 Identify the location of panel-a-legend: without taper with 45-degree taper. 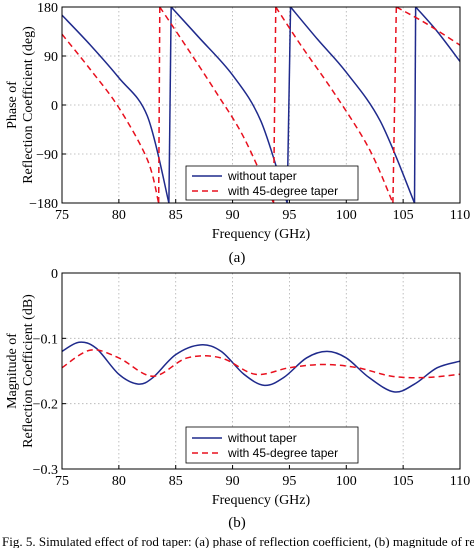
(272, 183).